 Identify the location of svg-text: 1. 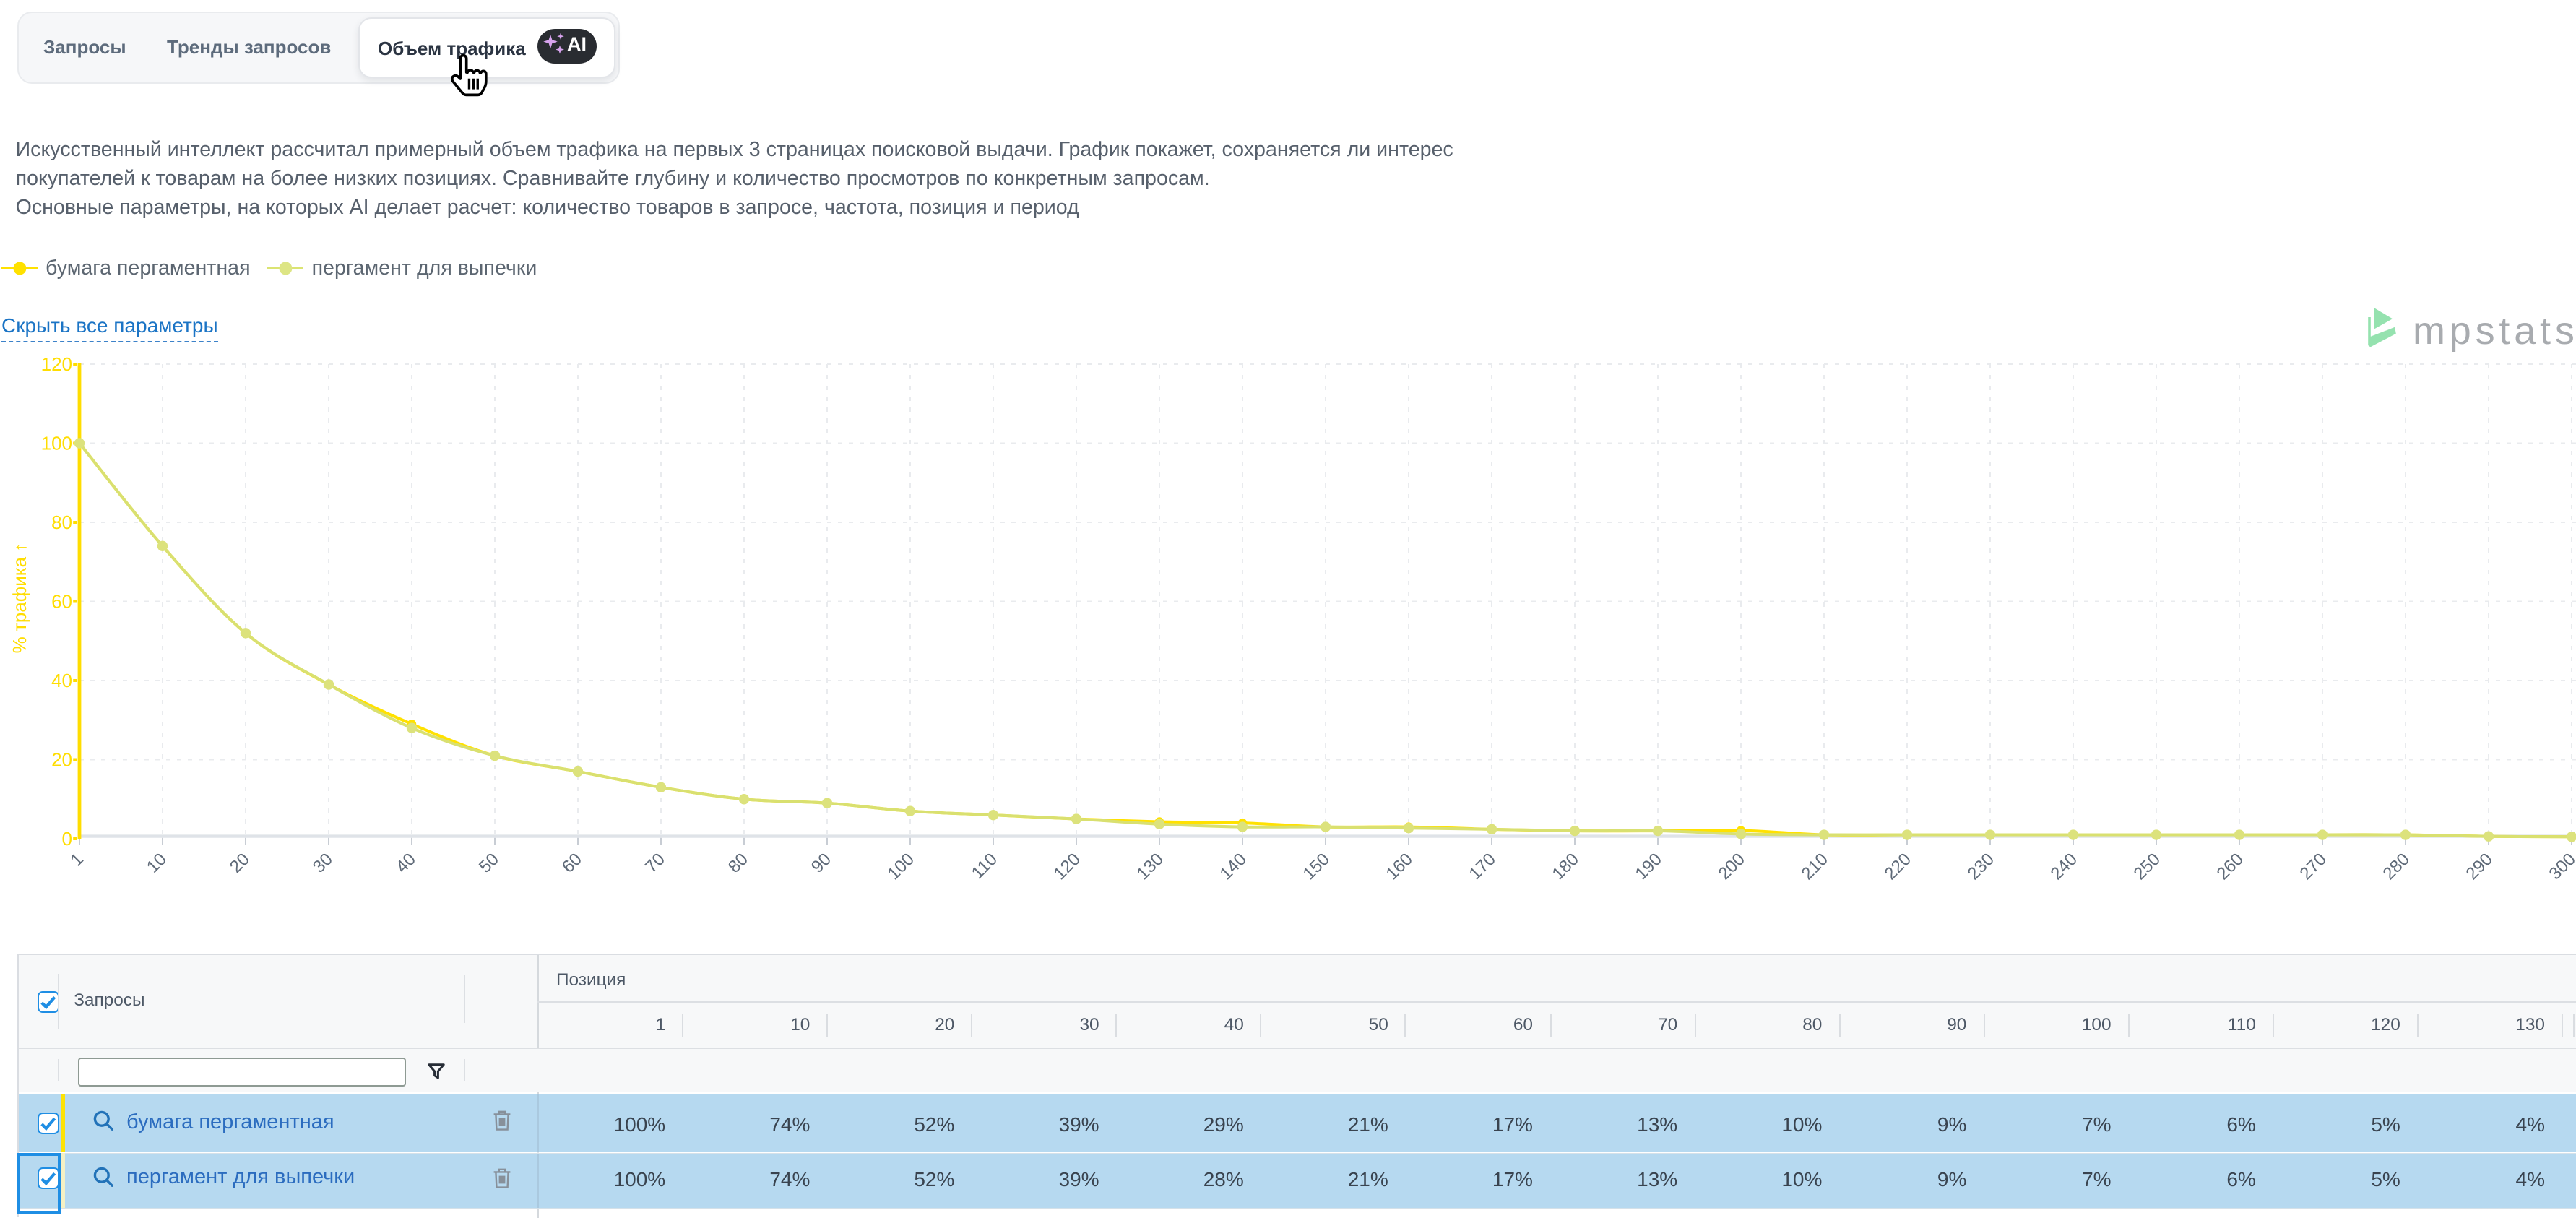
(76, 860).